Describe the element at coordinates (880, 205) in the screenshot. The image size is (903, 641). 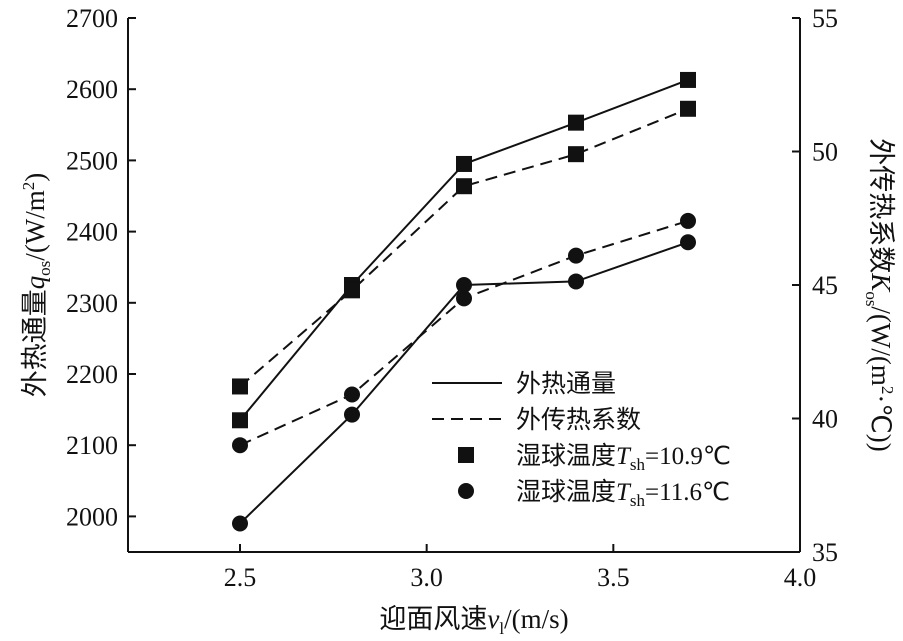
I see `y2-axis-label-text: 外传热系数` at that location.